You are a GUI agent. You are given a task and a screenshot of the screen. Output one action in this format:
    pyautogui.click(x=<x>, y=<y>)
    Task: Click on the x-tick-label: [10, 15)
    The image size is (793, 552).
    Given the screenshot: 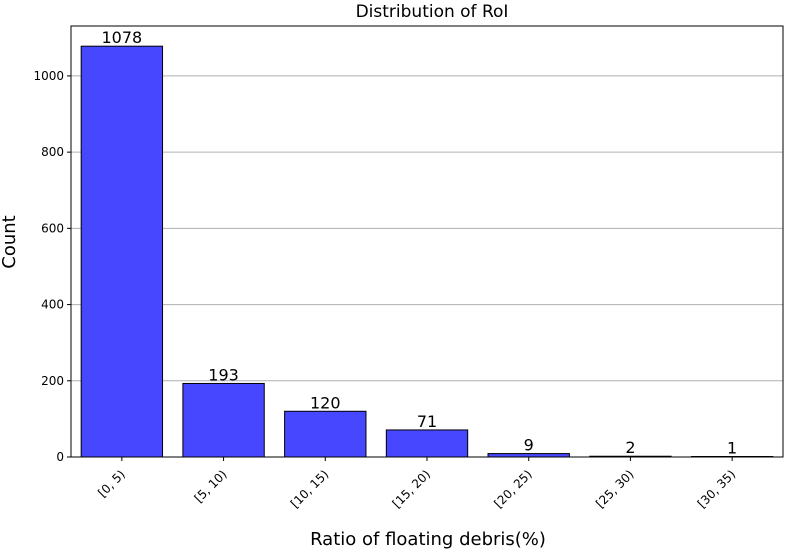 What is the action you would take?
    pyautogui.click(x=310, y=489)
    